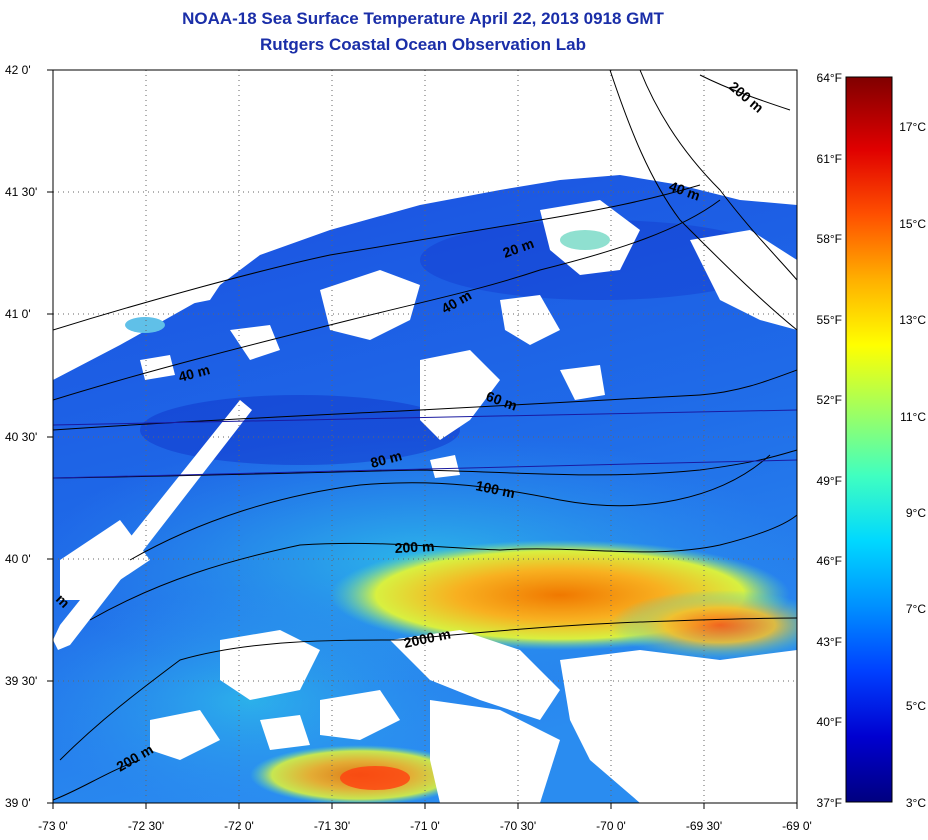 This screenshot has width=928, height=840. I want to click on lon-tick-label: -70 0', so click(611, 826).